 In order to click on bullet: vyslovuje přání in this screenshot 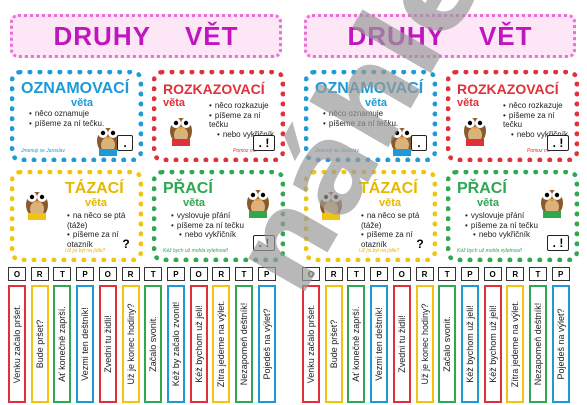, I will do `click(207, 216)`.